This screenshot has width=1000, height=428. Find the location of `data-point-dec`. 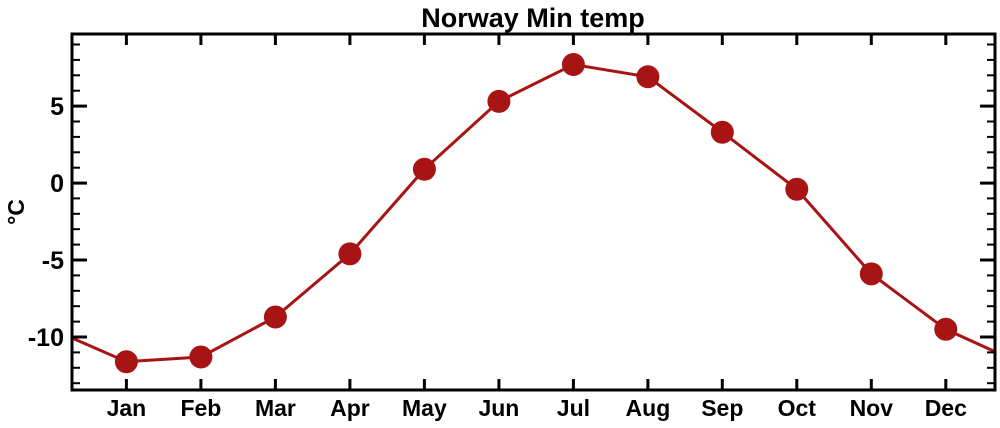

data-point-dec is located at coordinates (946, 329).